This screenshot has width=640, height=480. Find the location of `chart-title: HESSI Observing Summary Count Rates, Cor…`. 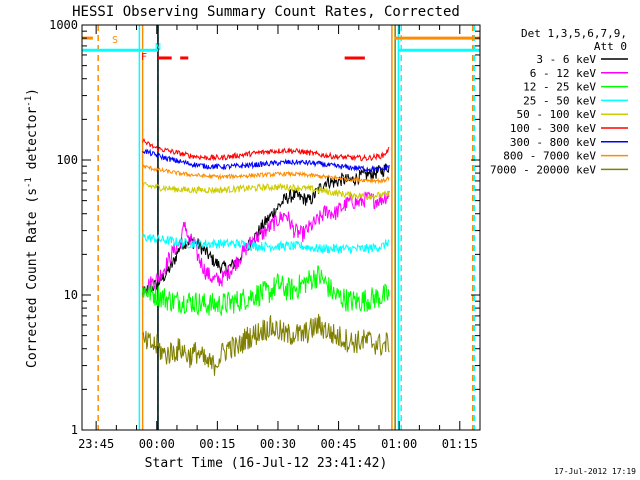

chart-title: HESSI Observing Summary Count Rates, Cor… is located at coordinates (266, 12).